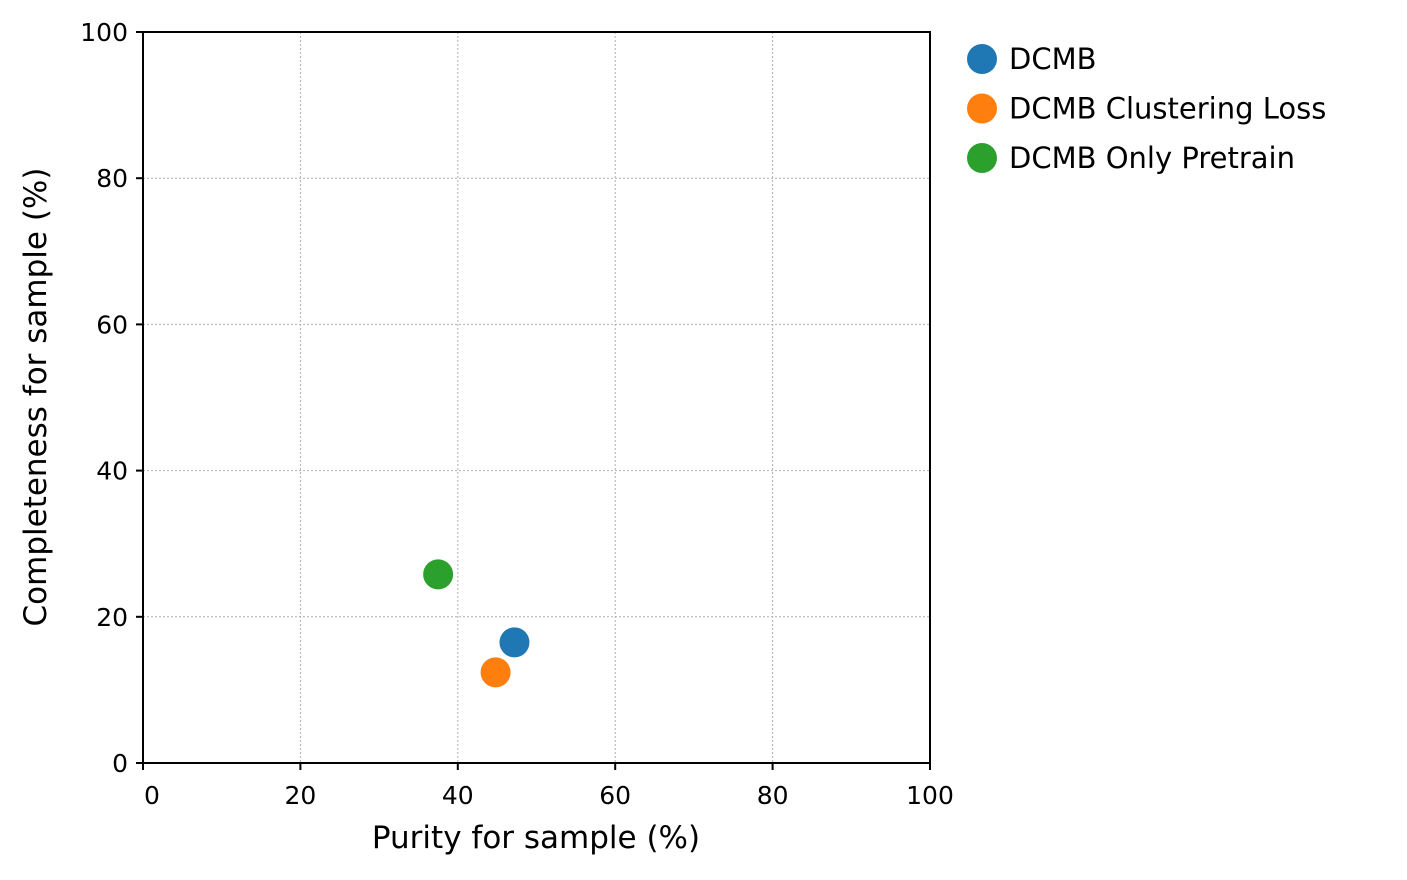  Describe the element at coordinates (982, 59) in the screenshot. I see `legend-marker-dcmb` at that location.